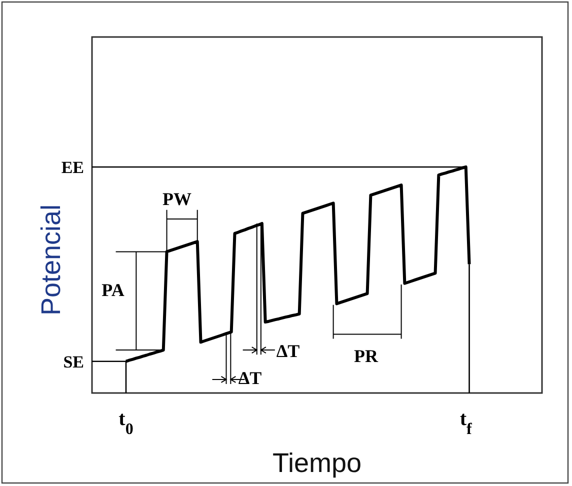 The image size is (572, 486). What do you see at coordinates (113, 290) in the screenshot?
I see `annotation: PA` at bounding box center [113, 290].